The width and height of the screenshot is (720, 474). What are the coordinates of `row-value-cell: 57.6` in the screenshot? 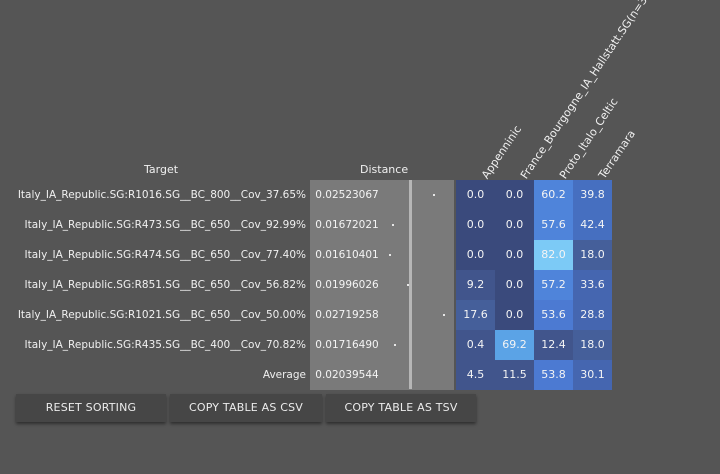 It's located at (553, 225).